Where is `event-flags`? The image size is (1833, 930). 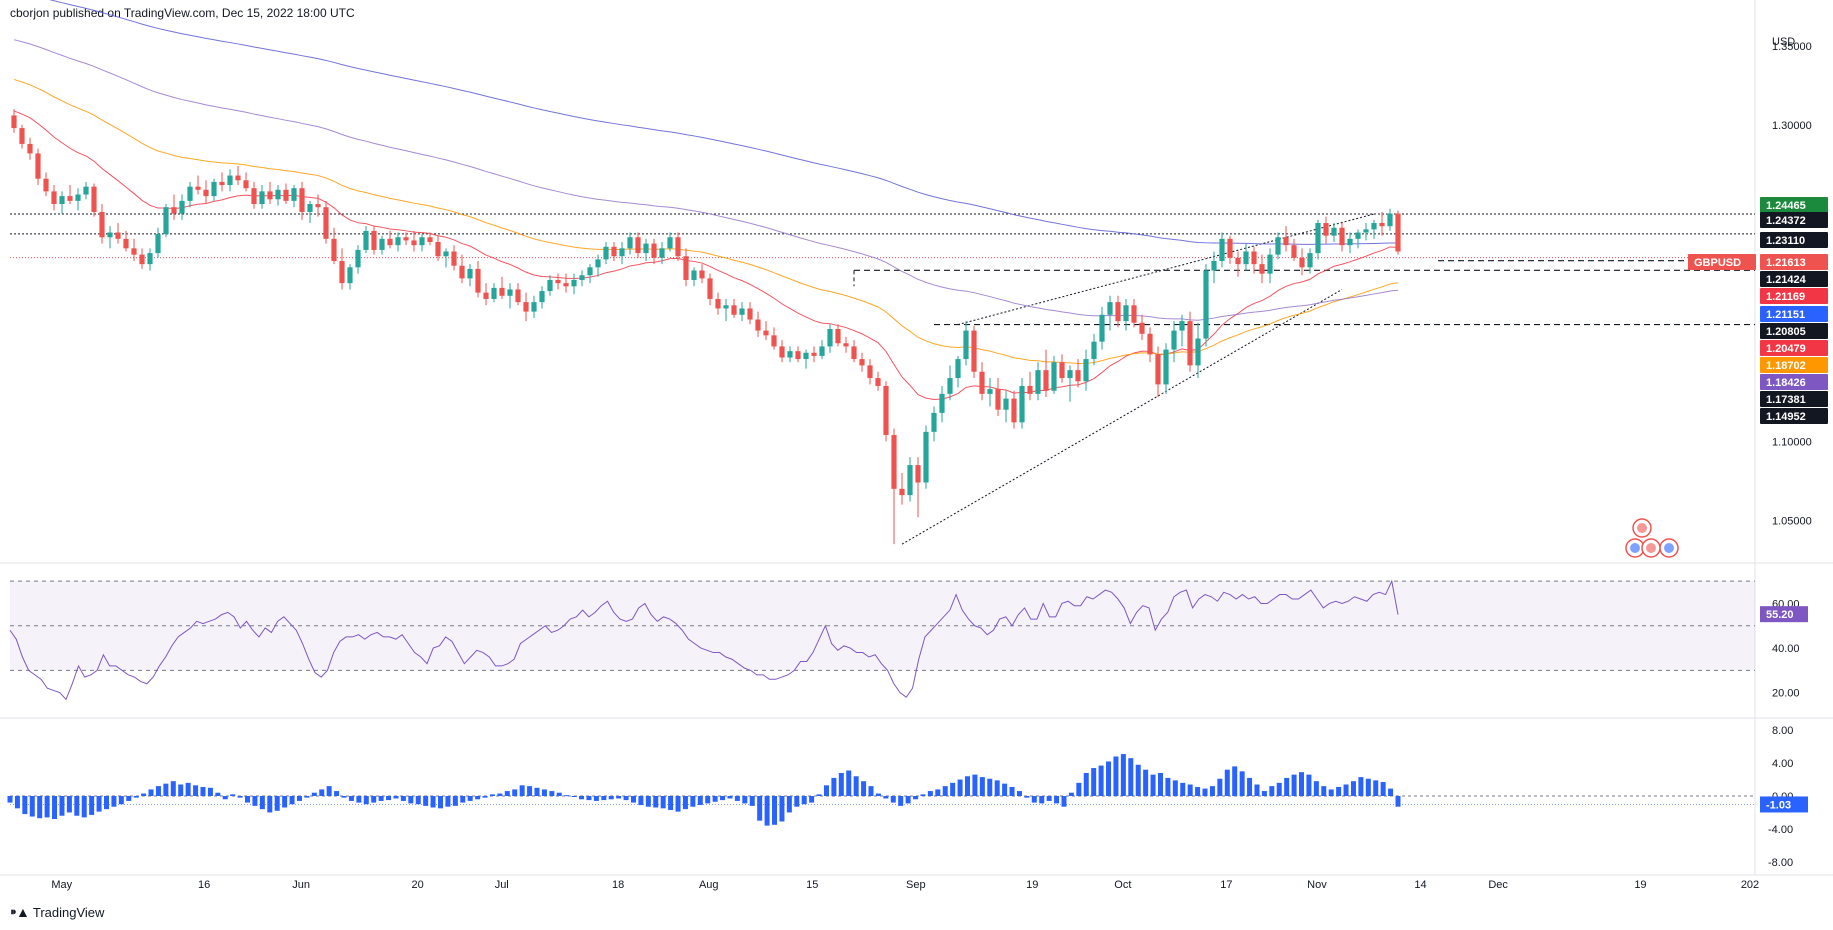
event-flags is located at coordinates (1652, 538).